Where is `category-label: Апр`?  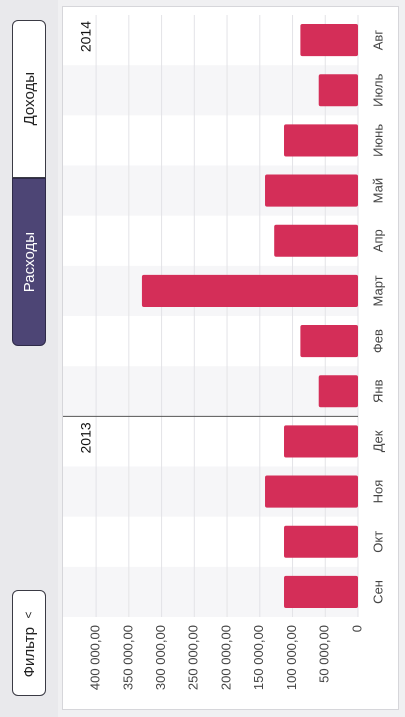 category-label: Апр is located at coordinates (377, 240).